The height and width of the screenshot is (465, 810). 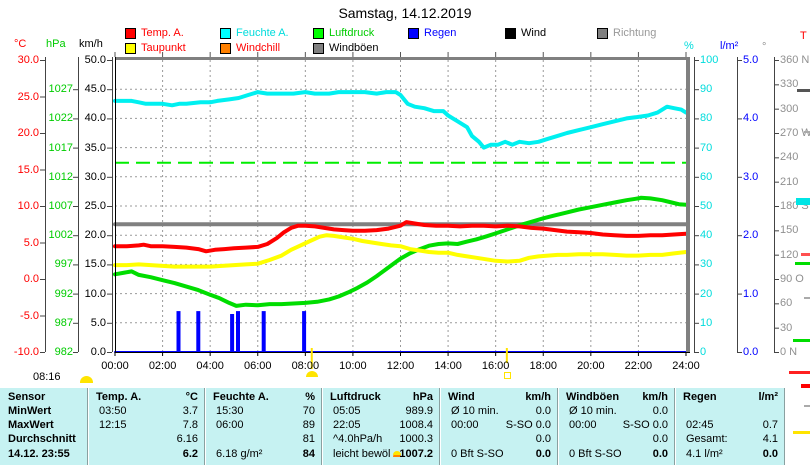 I want to click on axis-tick-label-temp_c: 30.0, so click(x=28, y=60).